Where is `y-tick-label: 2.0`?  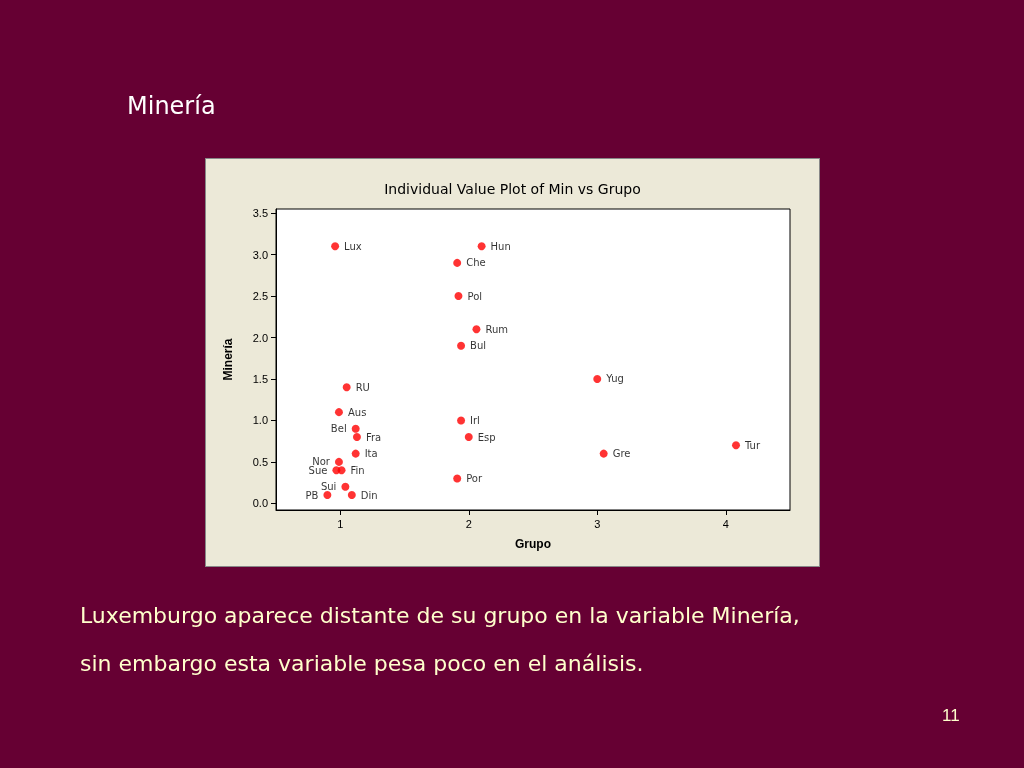
y-tick-label: 2.0 is located at coordinates (260, 337).